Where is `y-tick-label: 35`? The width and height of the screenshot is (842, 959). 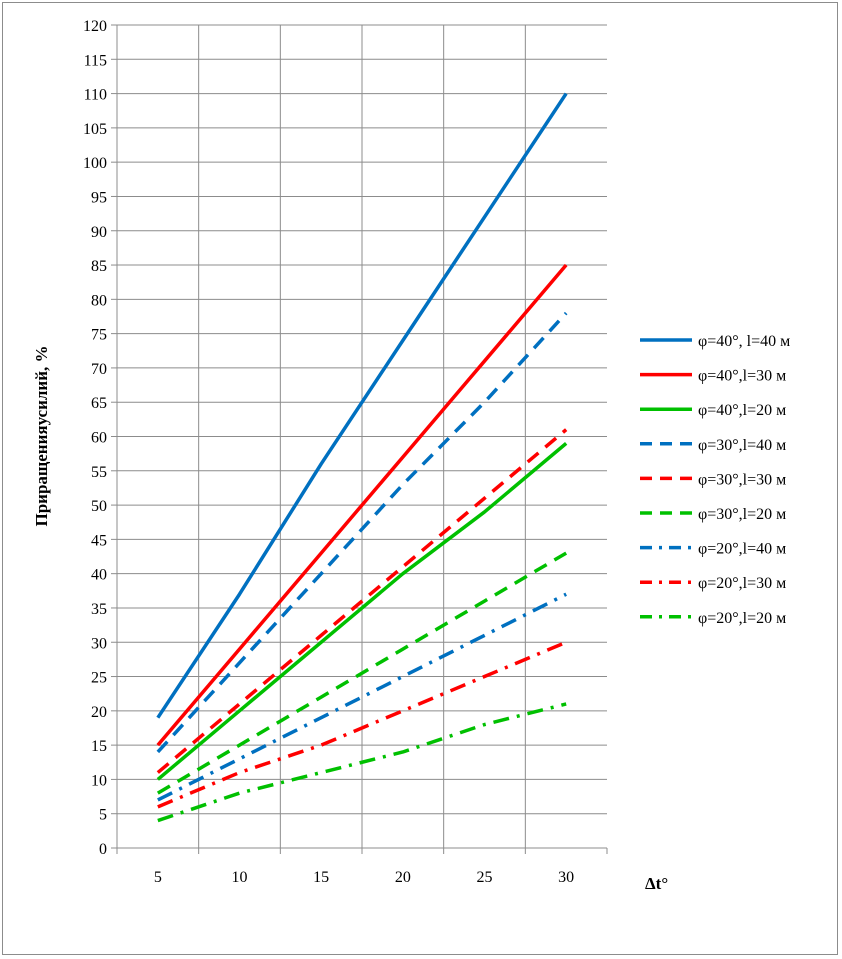 y-tick-label: 35 is located at coordinates (99, 609).